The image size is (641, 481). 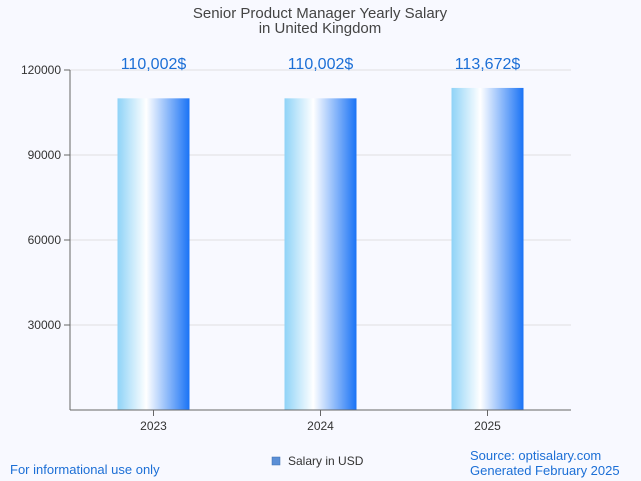 I want to click on x-tick-label: 2025, so click(x=487, y=426).